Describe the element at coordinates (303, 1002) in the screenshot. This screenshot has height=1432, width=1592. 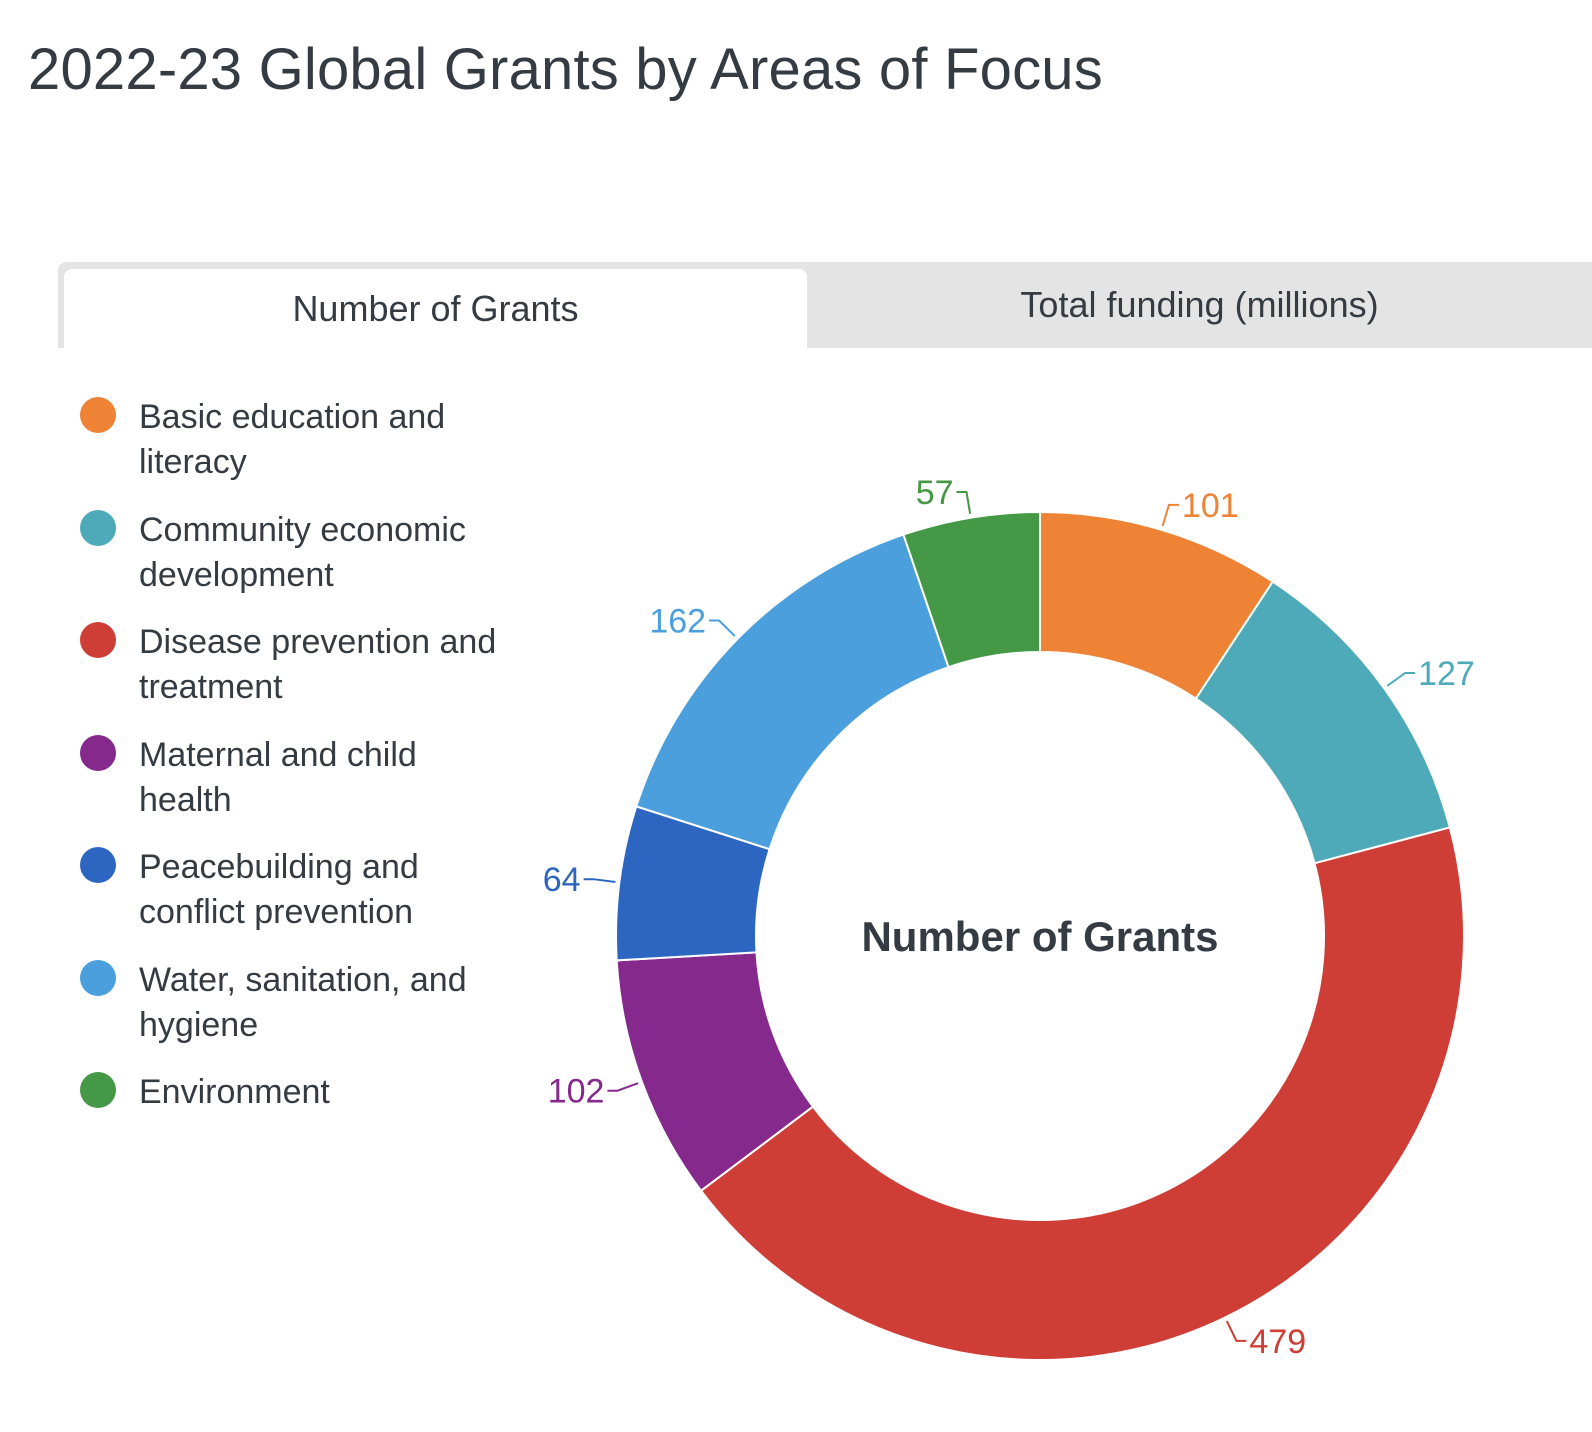
I see `legend-label: Water, sanitation, and hygiene` at that location.